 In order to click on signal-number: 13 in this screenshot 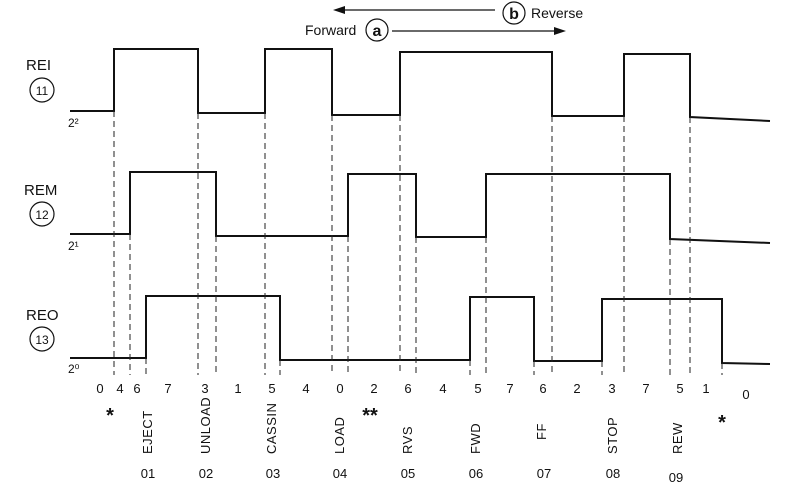, I will do `click(42, 340)`.